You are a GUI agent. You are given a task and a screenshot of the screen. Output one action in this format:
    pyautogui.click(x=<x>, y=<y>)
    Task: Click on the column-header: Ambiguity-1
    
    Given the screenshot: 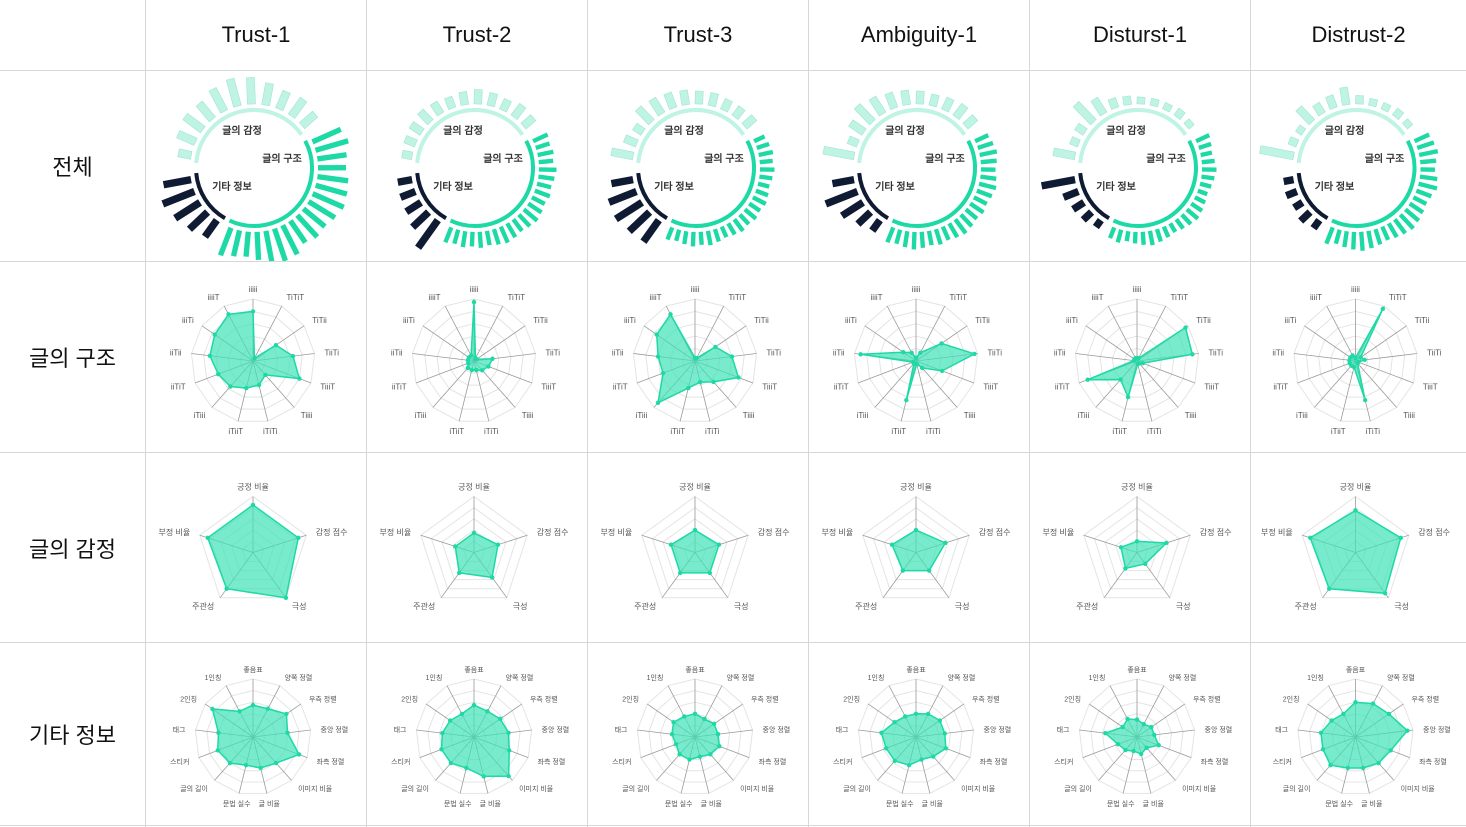 What is the action you would take?
    pyautogui.click(x=919, y=34)
    